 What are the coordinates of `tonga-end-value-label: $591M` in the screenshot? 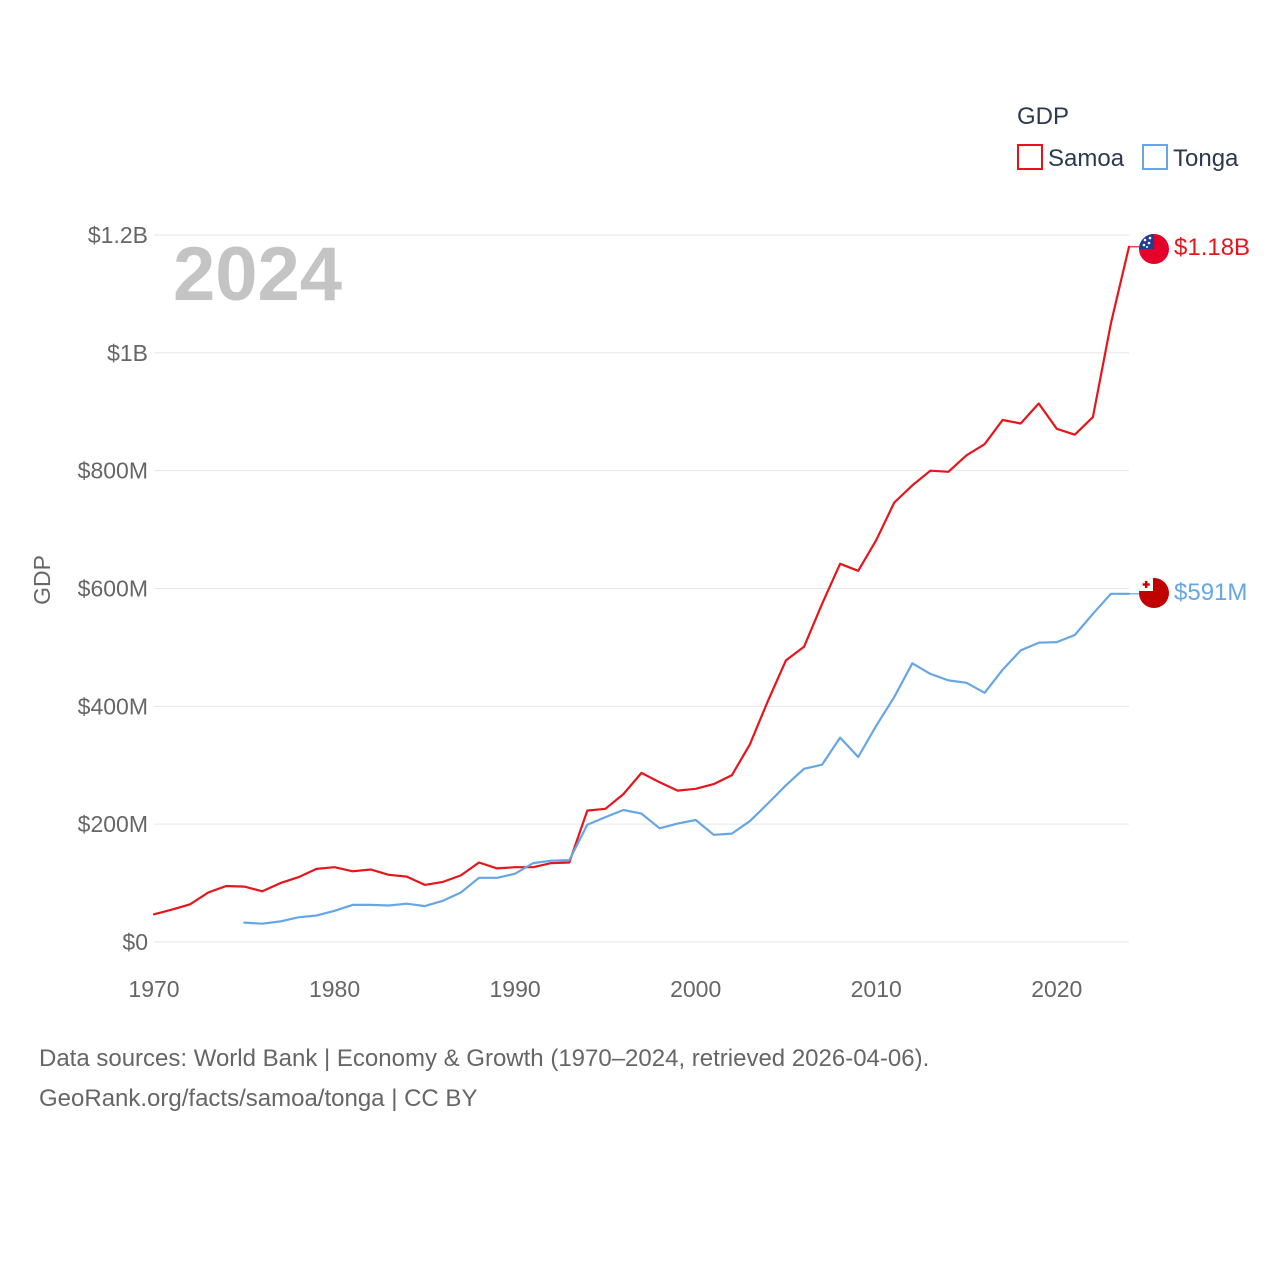 It's located at (1210, 592).